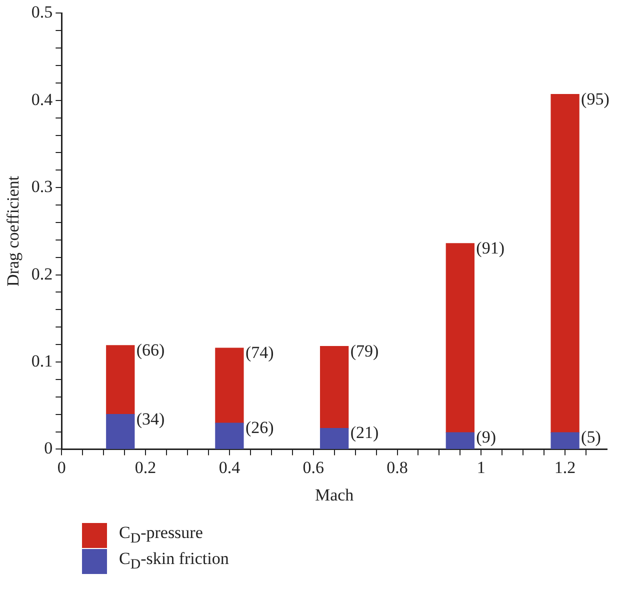 The image size is (617, 606). I want to click on y-tick-label: 0.4, so click(42, 99).